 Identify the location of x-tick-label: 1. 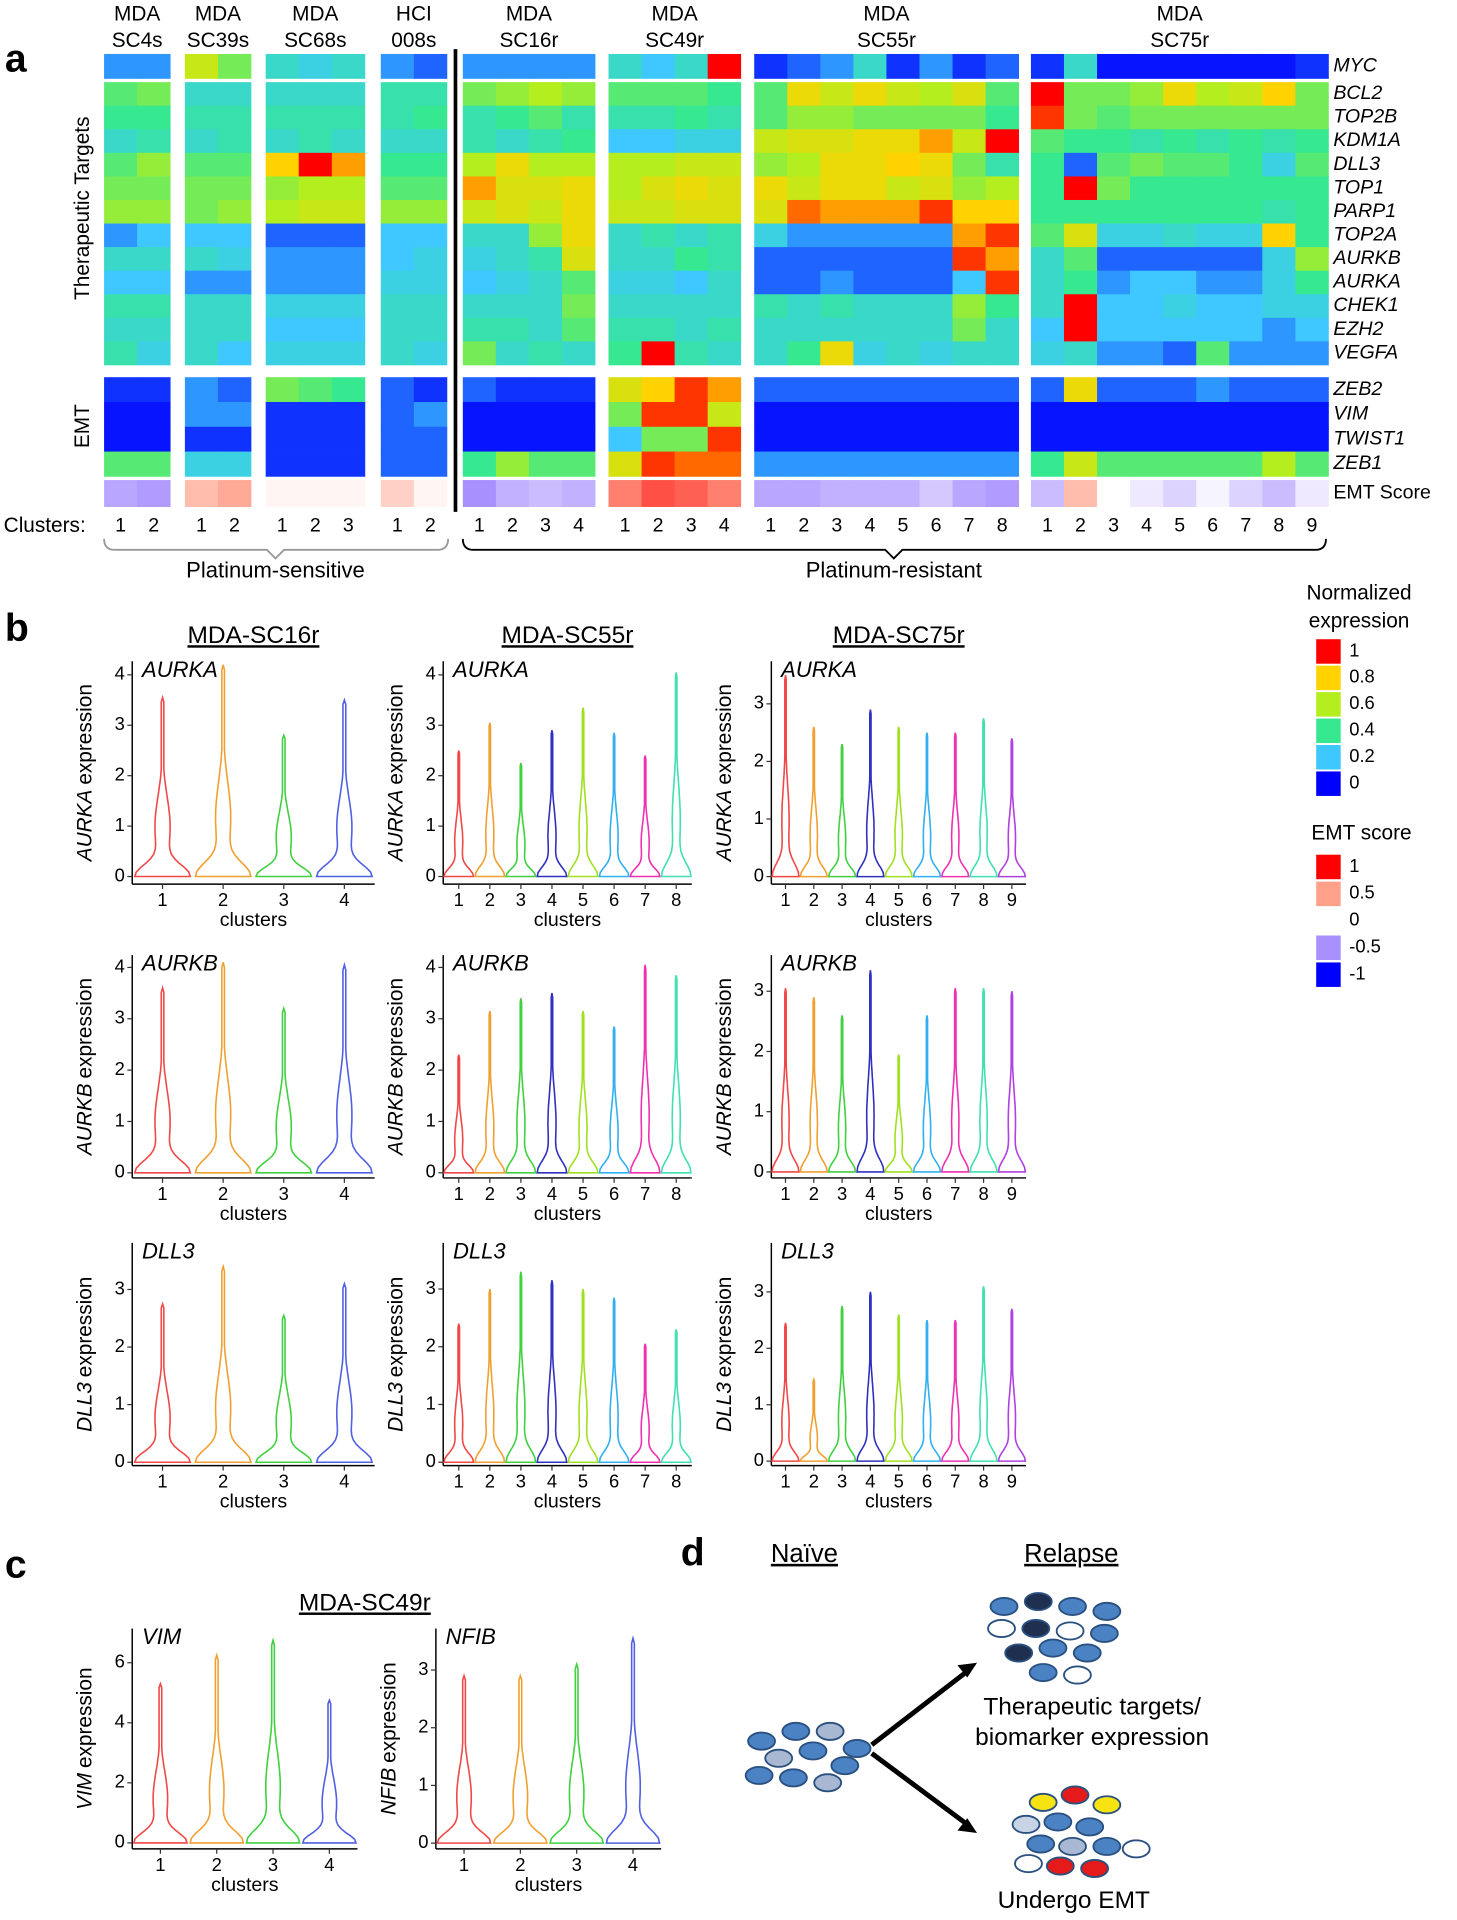
(162, 1193).